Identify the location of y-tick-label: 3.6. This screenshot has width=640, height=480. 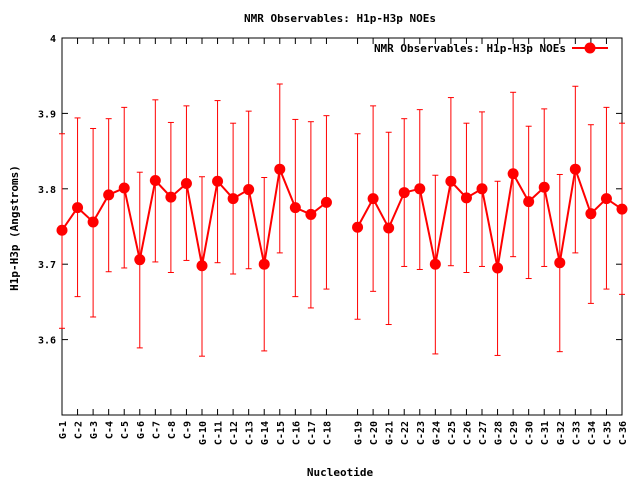
(47, 341).